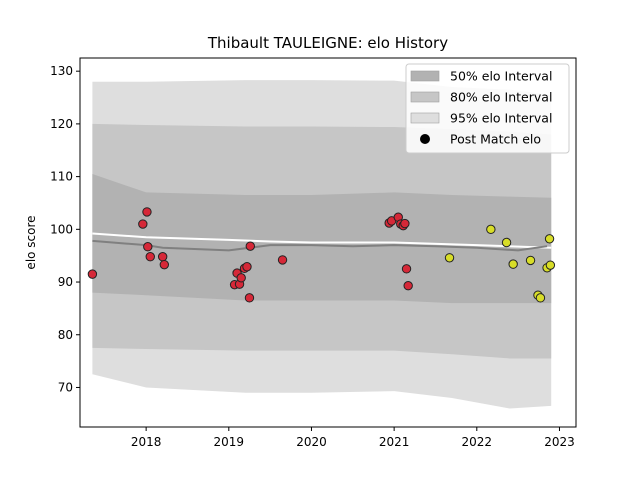  Describe the element at coordinates (311, 442) in the screenshot. I see `x-tick-label: 2020` at that location.